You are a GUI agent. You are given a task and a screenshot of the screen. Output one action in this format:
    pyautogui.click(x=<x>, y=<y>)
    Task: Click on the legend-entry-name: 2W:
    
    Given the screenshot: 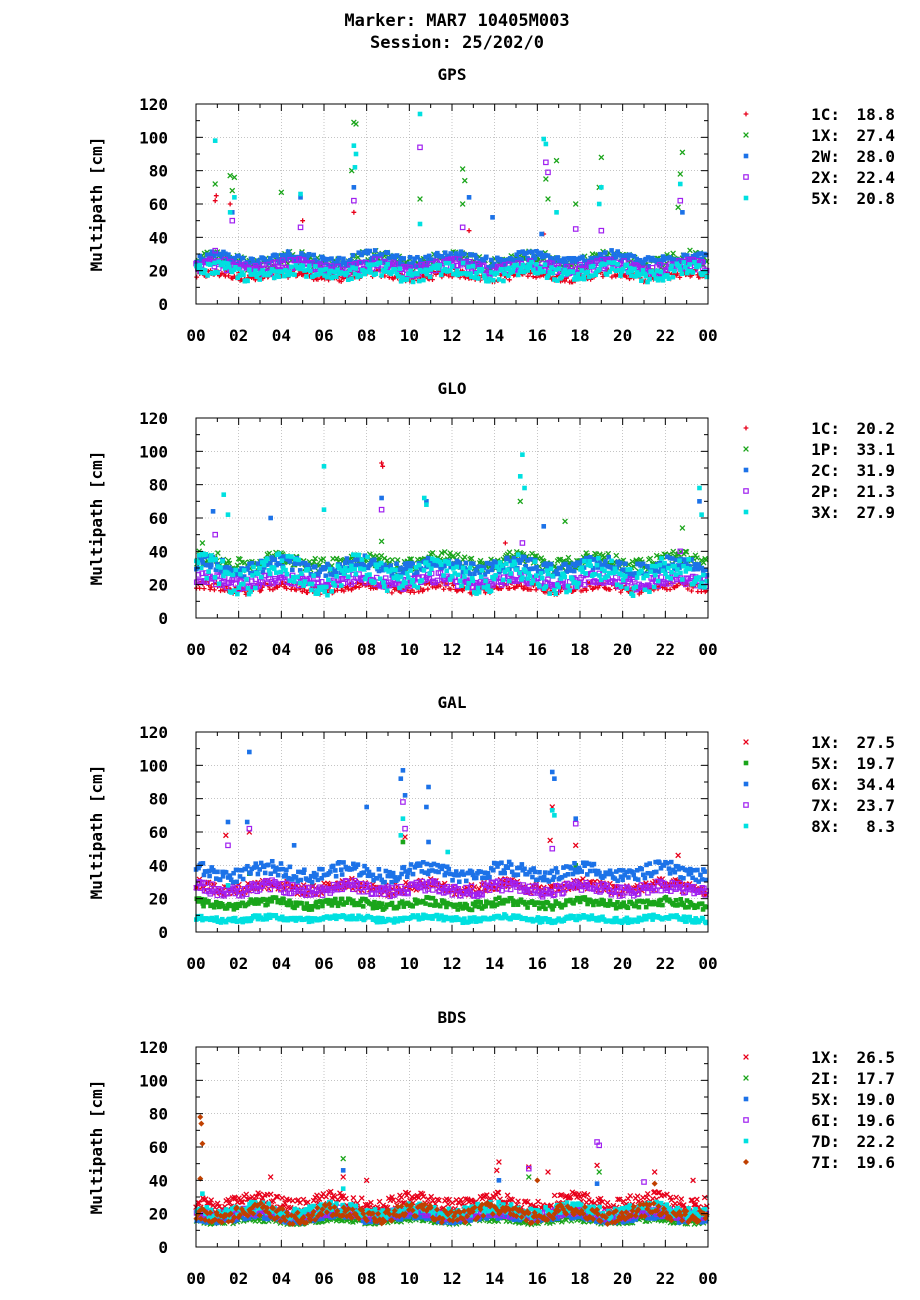 What is the action you would take?
    pyautogui.click(x=825, y=156)
    